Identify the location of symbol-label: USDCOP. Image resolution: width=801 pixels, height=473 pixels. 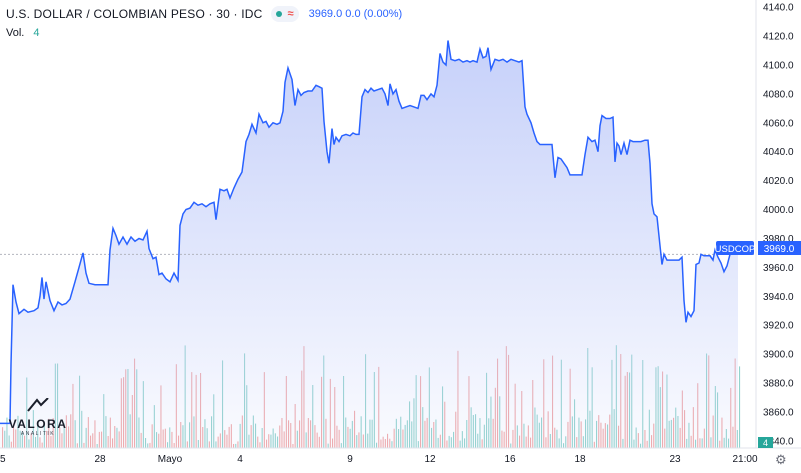
(735, 248).